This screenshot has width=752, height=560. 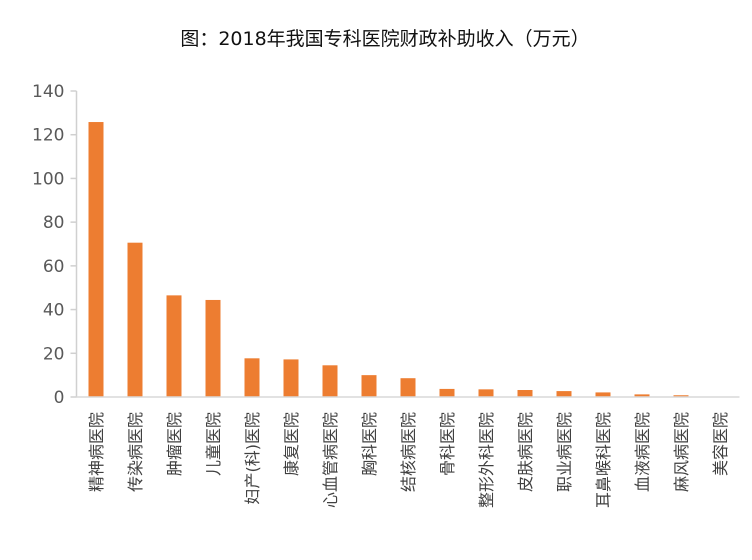 What do you see at coordinates (720, 444) in the screenshot?
I see `x-tick-label: 美容医院` at bounding box center [720, 444].